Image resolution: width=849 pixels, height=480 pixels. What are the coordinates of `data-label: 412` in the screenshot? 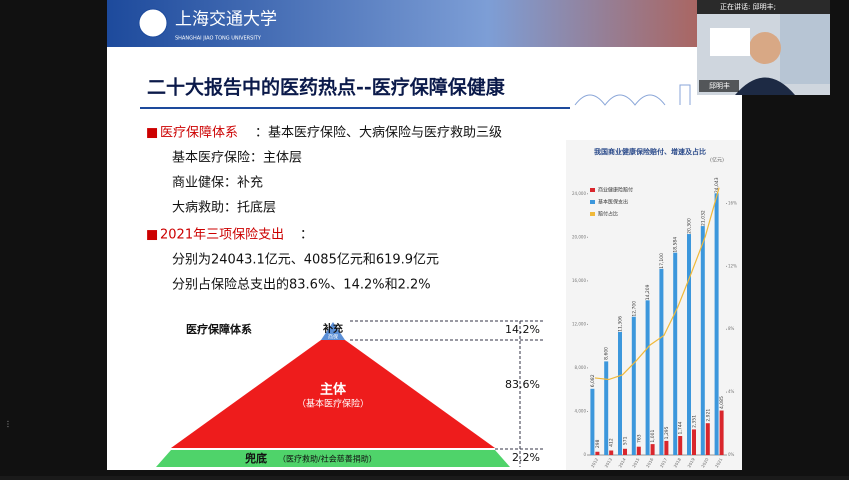 It's located at (612, 442).